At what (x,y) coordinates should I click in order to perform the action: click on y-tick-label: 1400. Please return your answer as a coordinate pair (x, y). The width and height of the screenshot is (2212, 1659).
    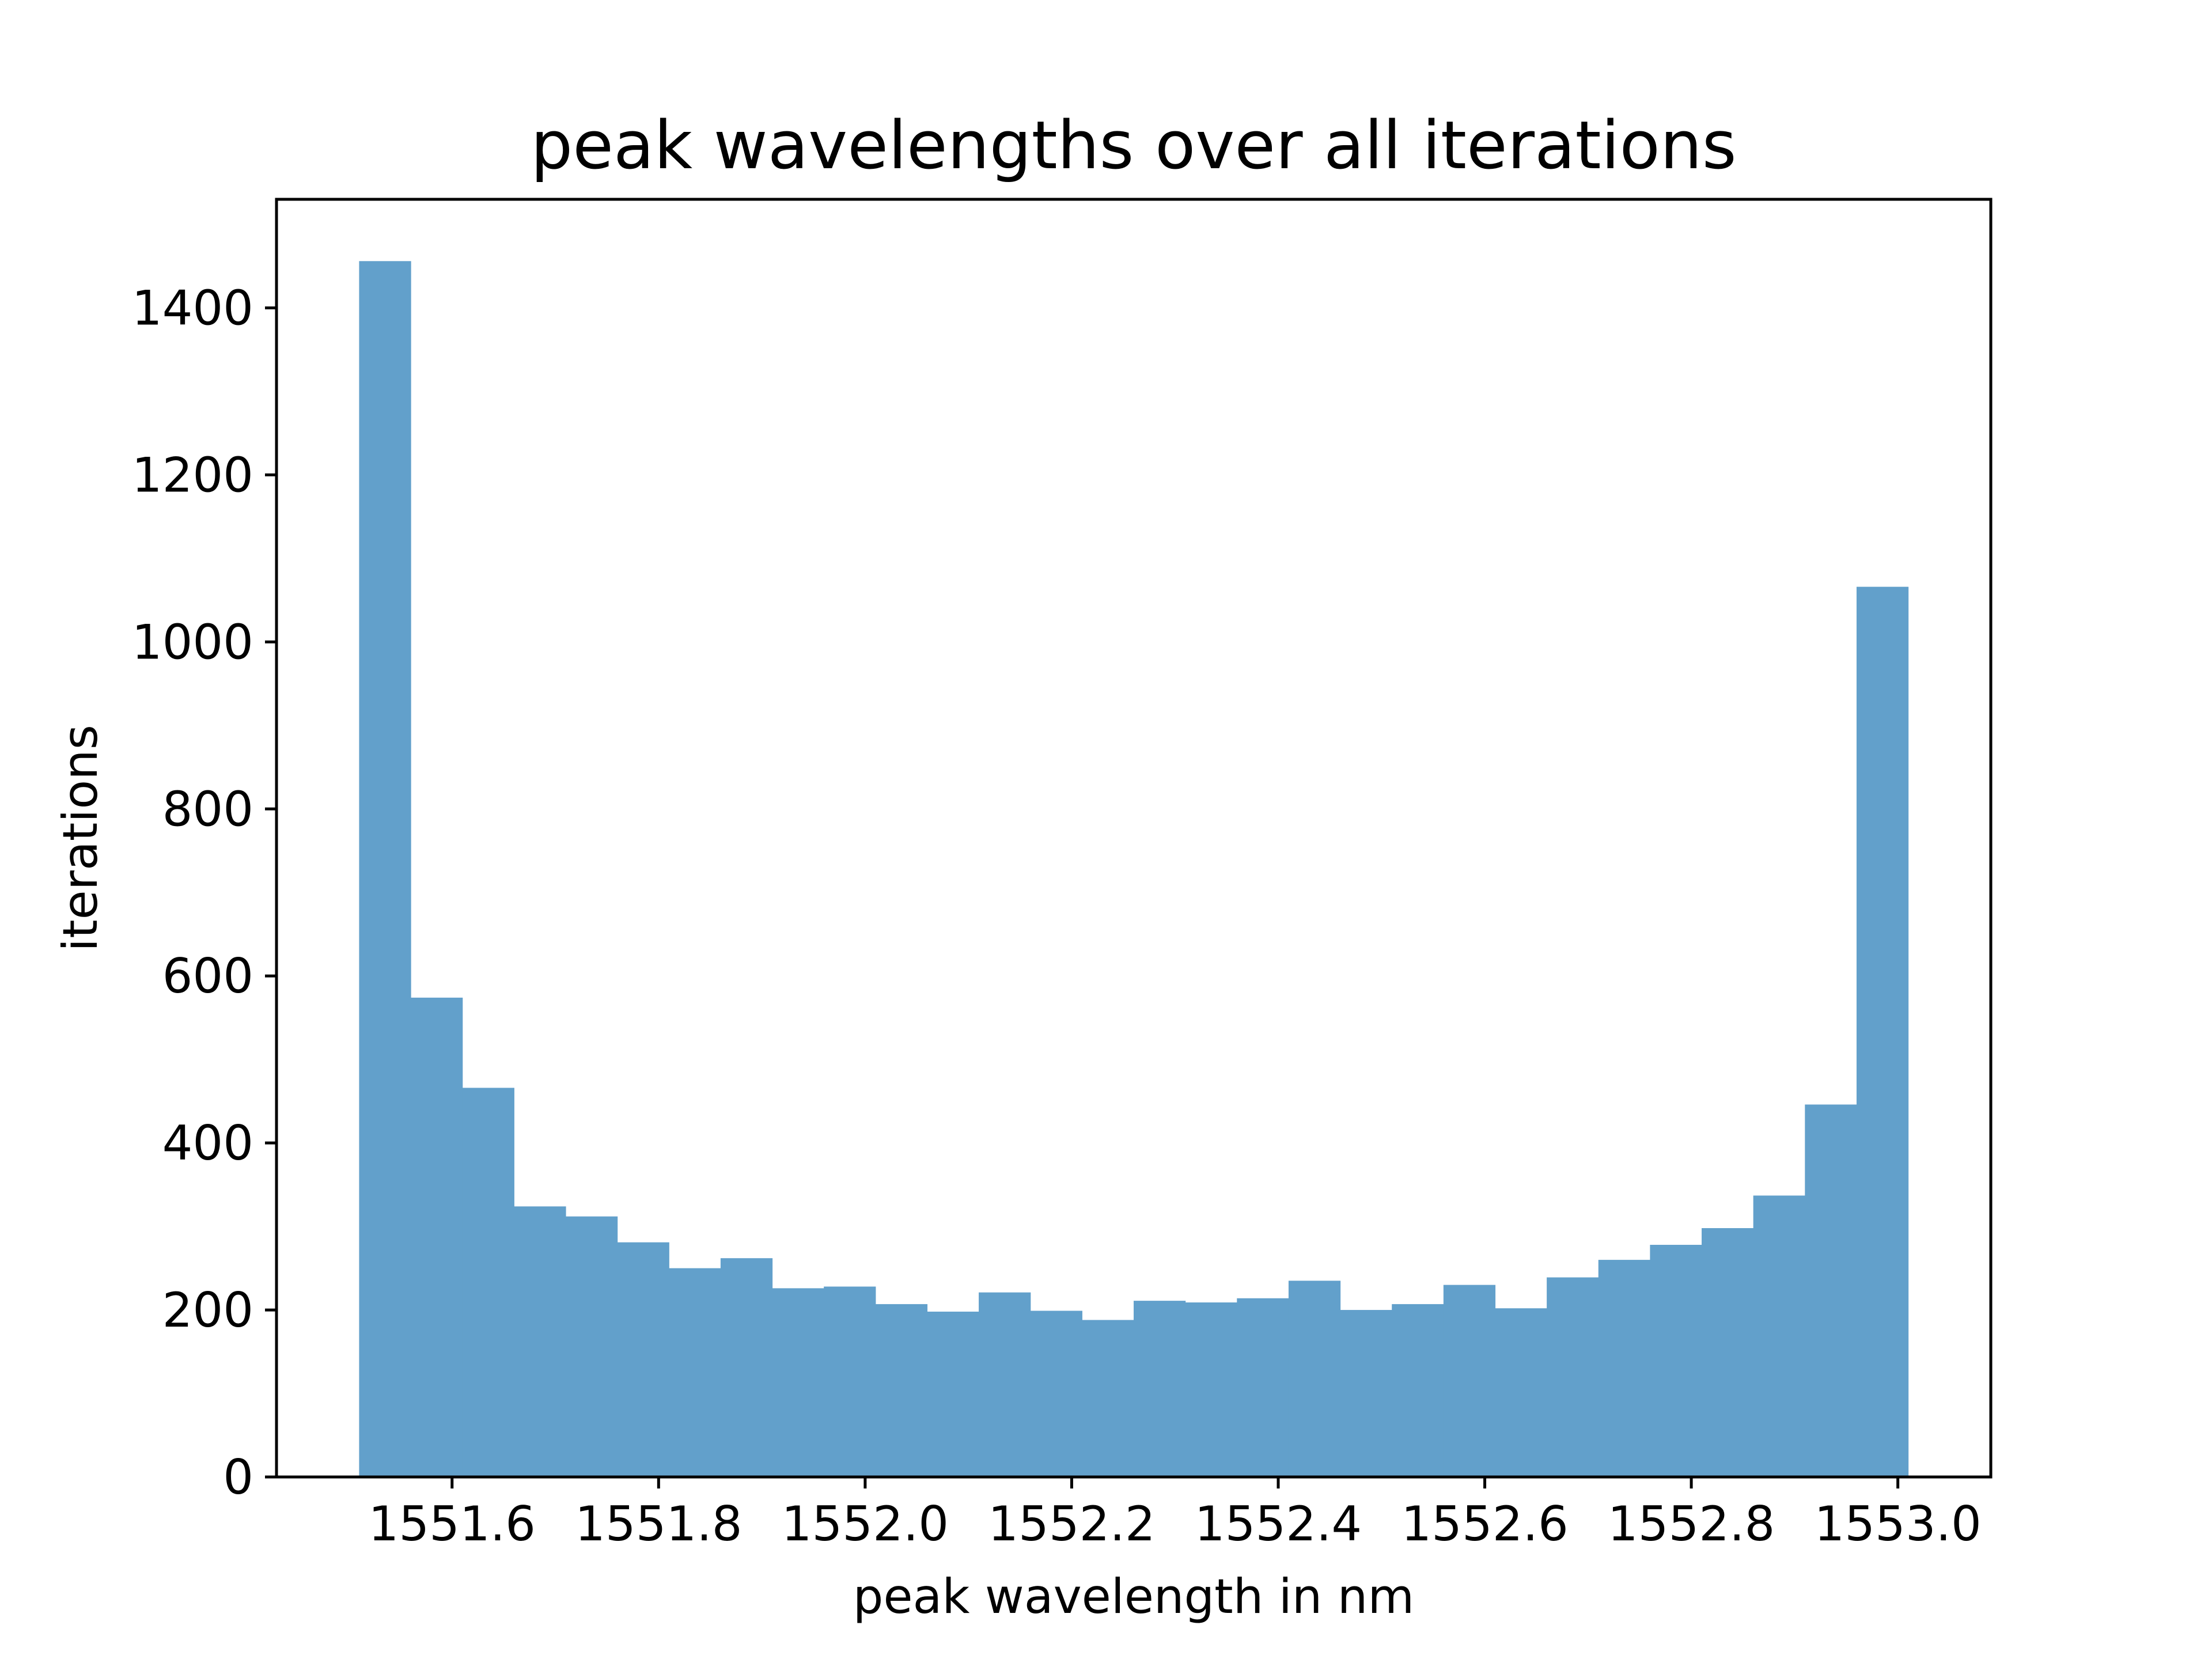
    Looking at the image, I should click on (192, 308).